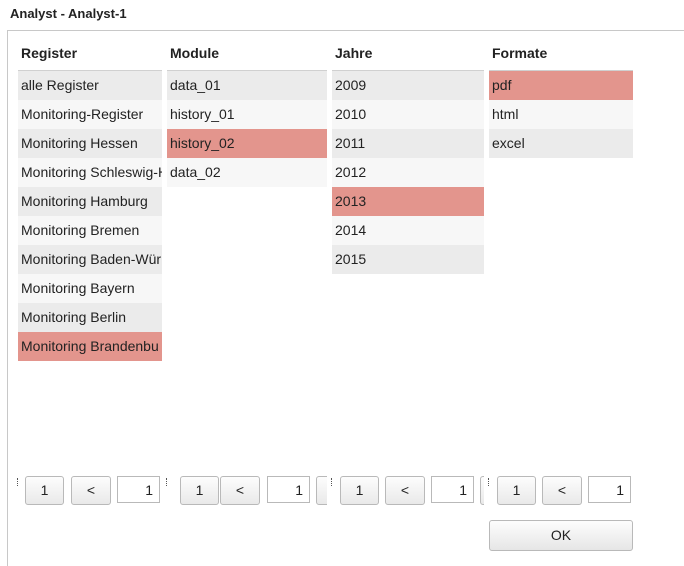  I want to click on list-item: 2014, so click(408, 230).